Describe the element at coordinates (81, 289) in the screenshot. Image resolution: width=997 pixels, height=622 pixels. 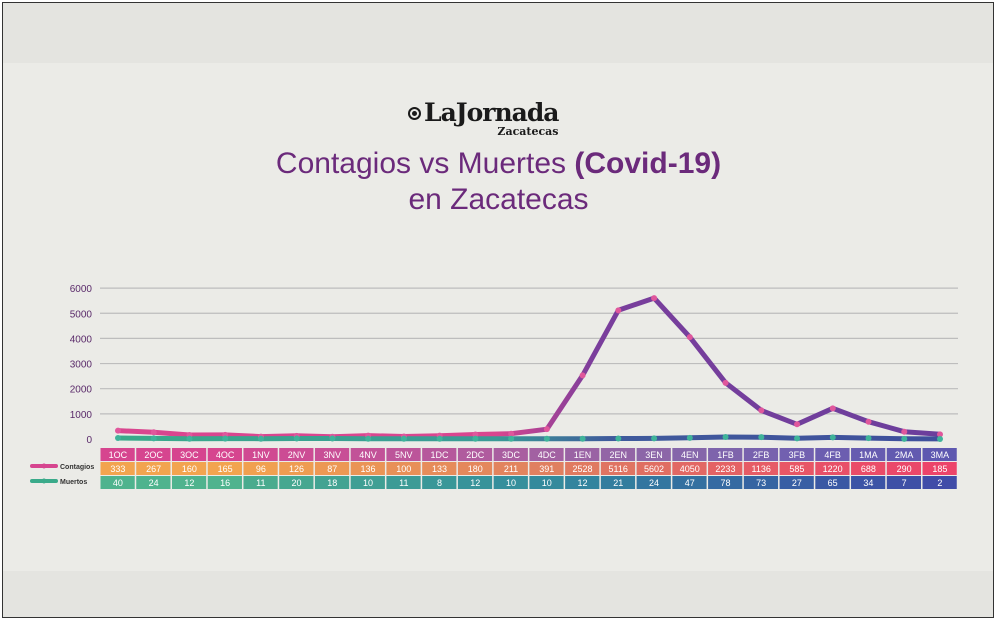
I see `y-tick-label: 6000` at that location.